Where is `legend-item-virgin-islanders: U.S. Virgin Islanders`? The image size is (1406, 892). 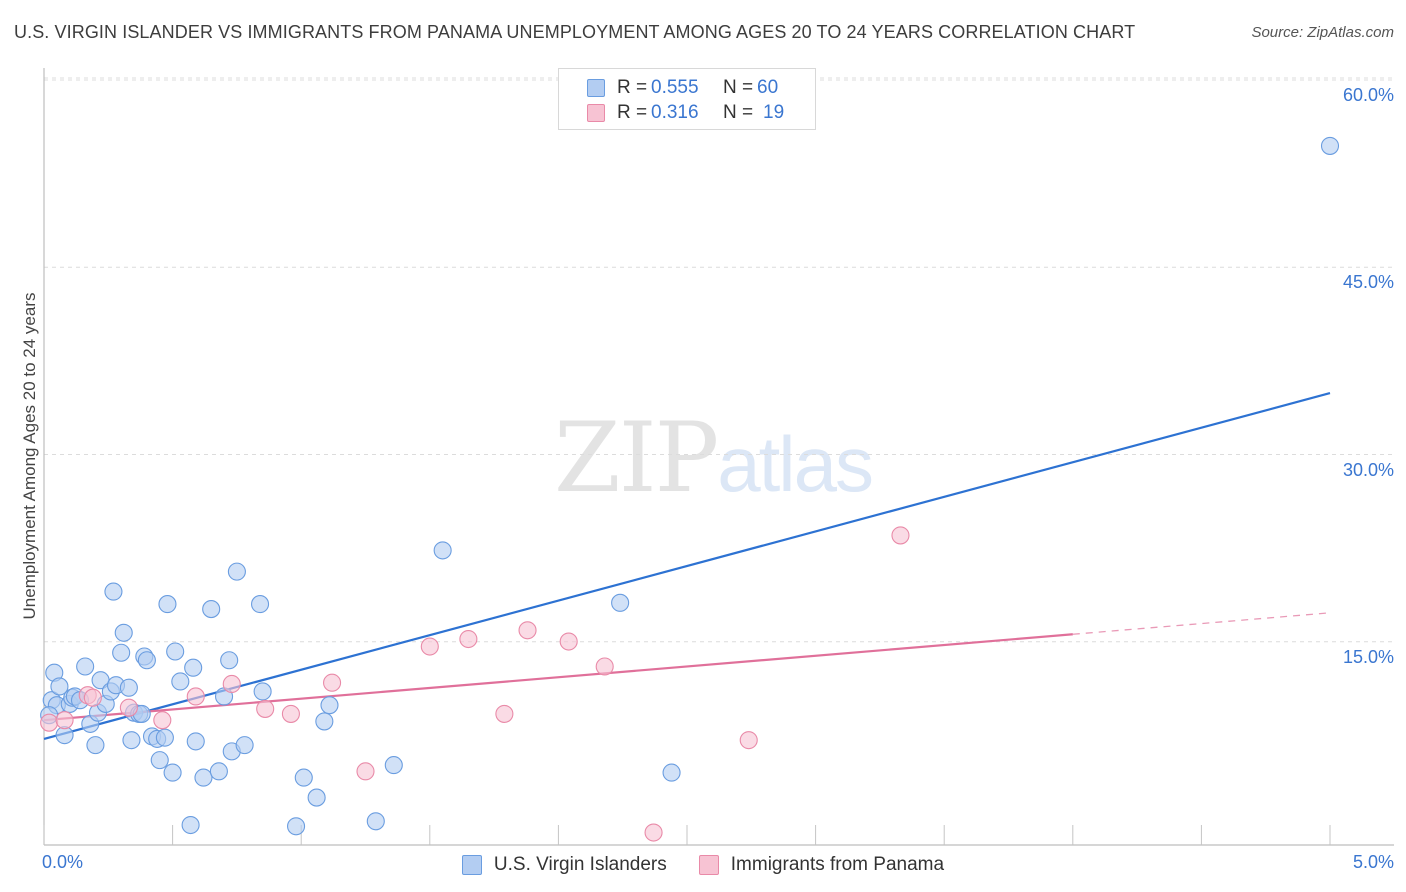
legend-item-virgin-islanders: U.S. Virgin Islanders is located at coordinates (564, 865).